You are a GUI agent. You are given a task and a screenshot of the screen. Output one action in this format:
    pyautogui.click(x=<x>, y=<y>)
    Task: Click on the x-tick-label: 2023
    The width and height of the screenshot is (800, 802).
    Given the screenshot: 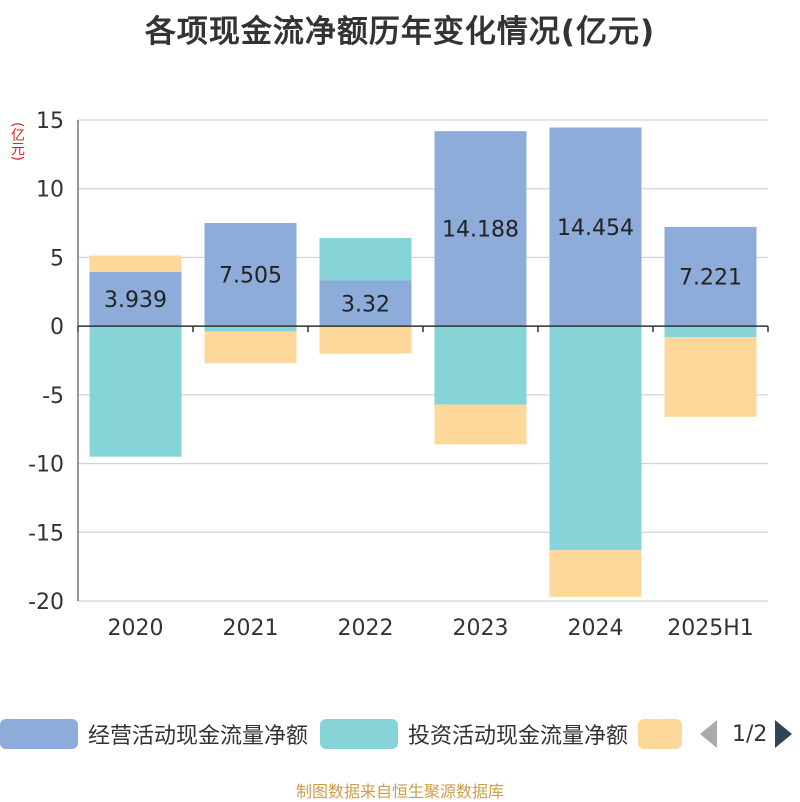 What is the action you would take?
    pyautogui.click(x=481, y=628)
    